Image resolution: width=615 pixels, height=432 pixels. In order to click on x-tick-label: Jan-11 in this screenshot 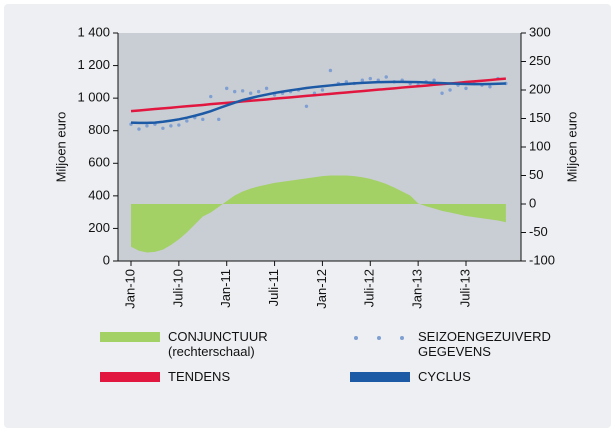, I will do `click(225, 288)`.